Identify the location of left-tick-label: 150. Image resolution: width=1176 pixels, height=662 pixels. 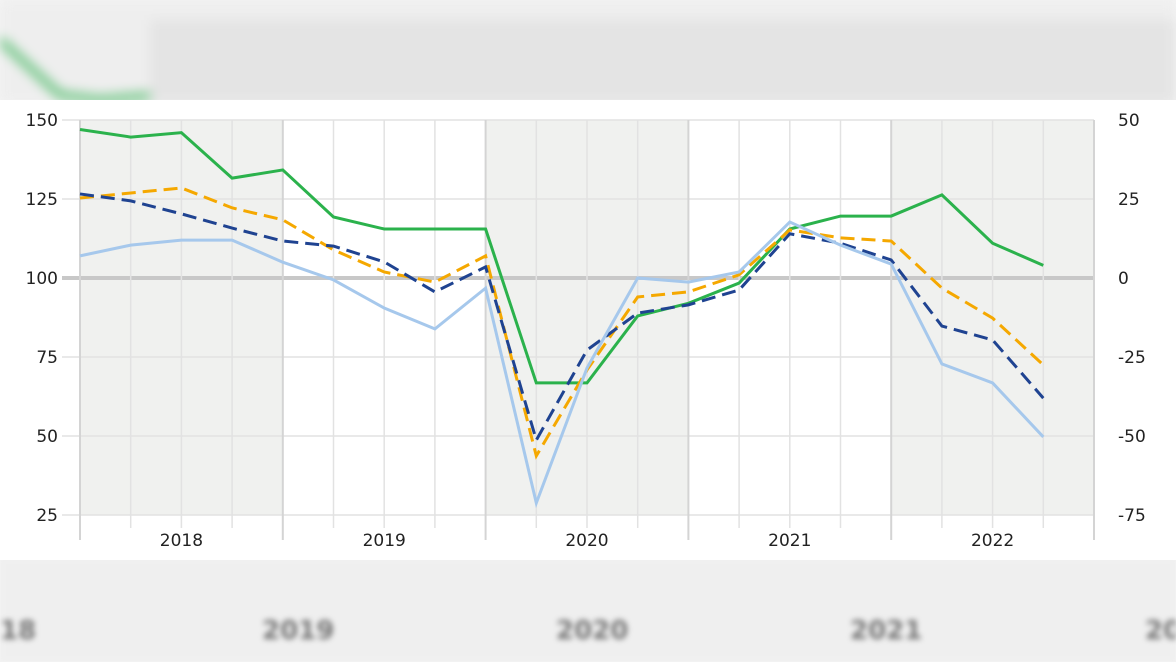
(42, 121).